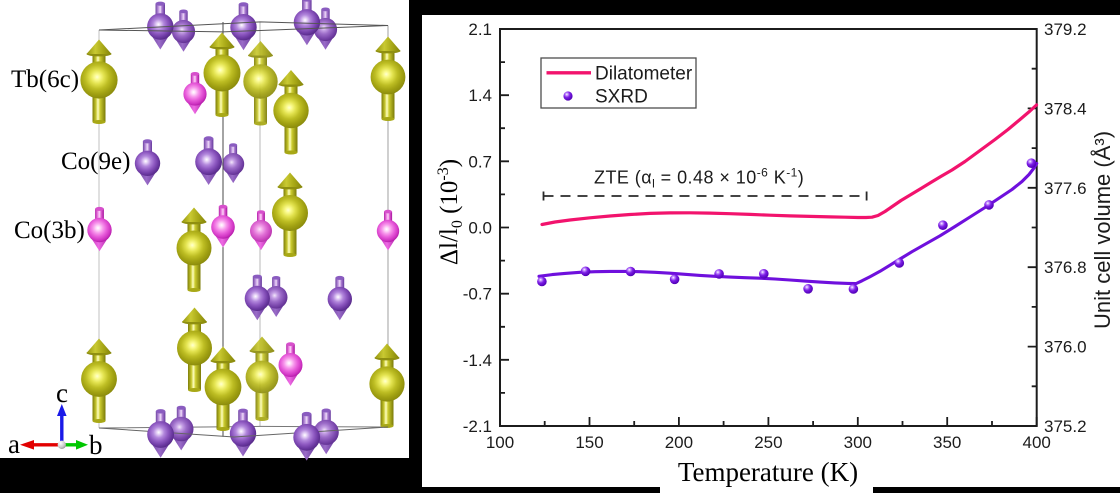 This screenshot has width=1120, height=493. What do you see at coordinates (45, 79) in the screenshot?
I see `svg-text: Tb(6c)` at bounding box center [45, 79].